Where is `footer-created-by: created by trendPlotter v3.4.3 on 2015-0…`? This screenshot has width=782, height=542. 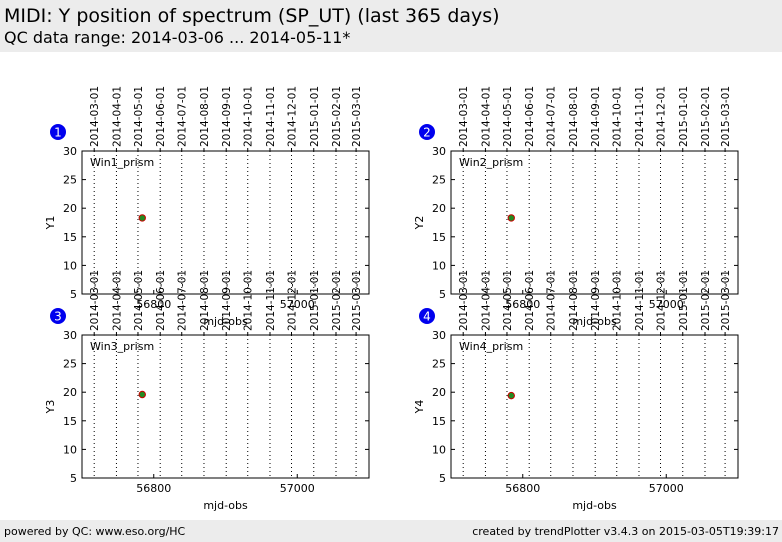 footer-created-by: created by trendPlotter v3.4.3 on 2015-0… is located at coordinates (625, 531).